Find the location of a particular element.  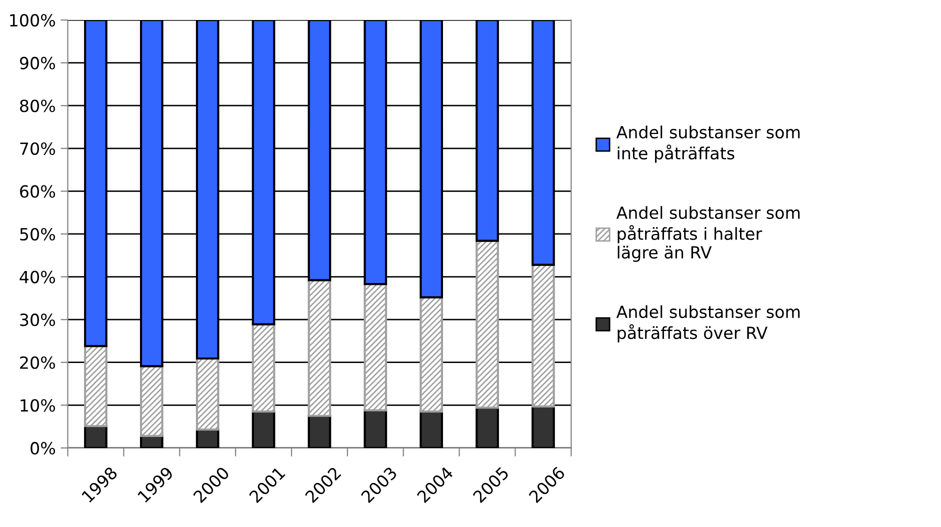

y-tick-label: 50% is located at coordinates (38, 234).